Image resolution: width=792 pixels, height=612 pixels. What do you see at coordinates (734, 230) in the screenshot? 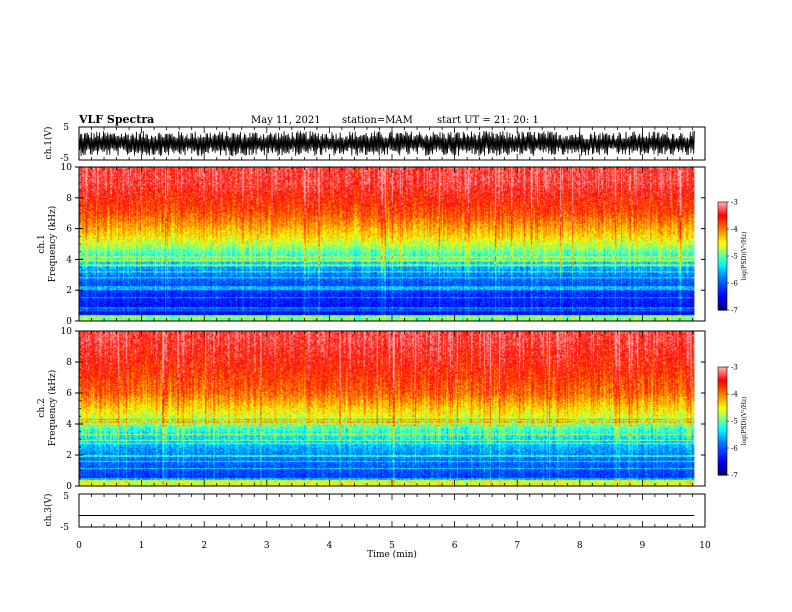
I see `ch1-colorbar-tick-label: -4` at bounding box center [734, 230].